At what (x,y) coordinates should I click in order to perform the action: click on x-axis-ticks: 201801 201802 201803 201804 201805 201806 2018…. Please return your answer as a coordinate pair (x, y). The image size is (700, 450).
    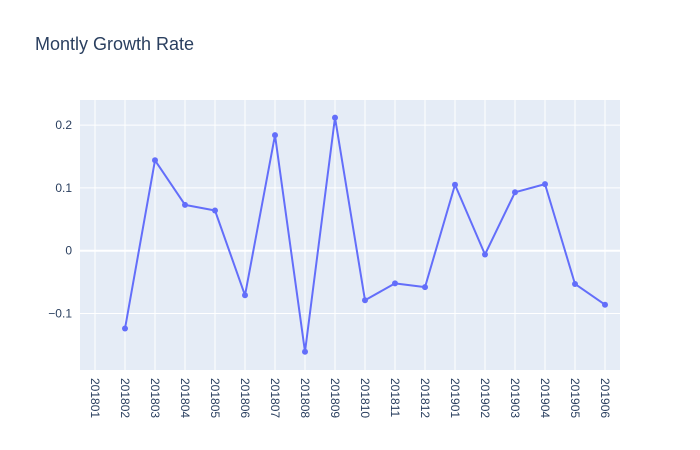
    Looking at the image, I should click on (350, 398).